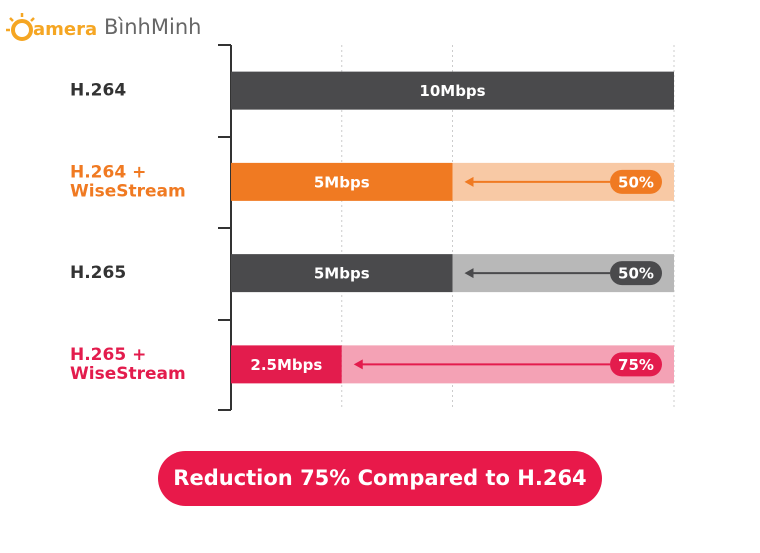  Describe the element at coordinates (22, 30) in the screenshot. I see `logo-icon` at that location.